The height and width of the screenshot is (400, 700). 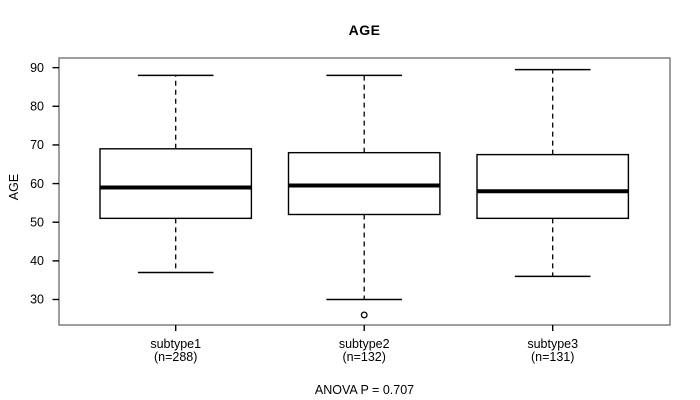 I want to click on y-tick-label: 70, so click(x=37, y=145).